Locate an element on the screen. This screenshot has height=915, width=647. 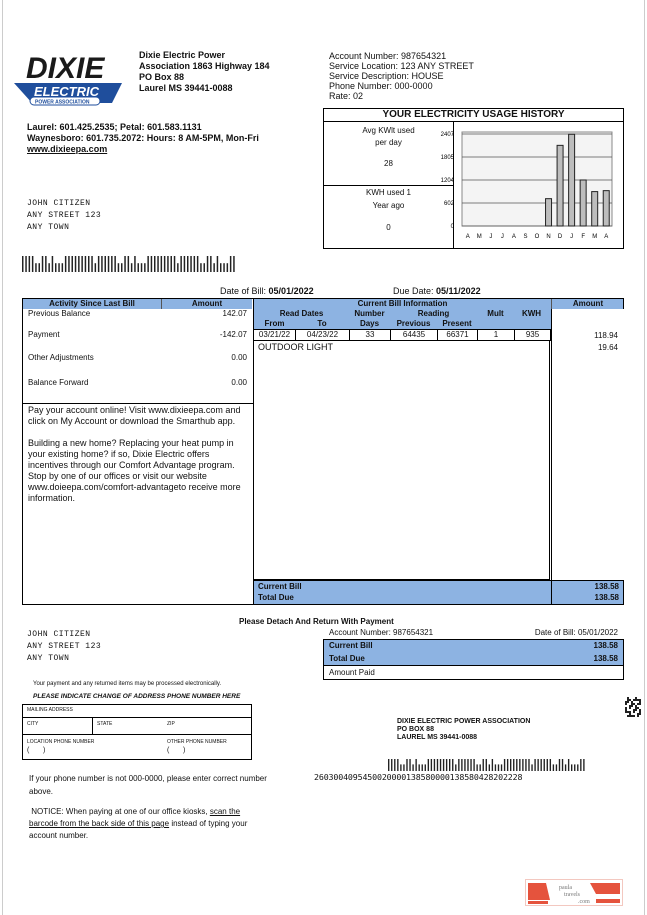
x-tick-label: O is located at coordinates (537, 237).